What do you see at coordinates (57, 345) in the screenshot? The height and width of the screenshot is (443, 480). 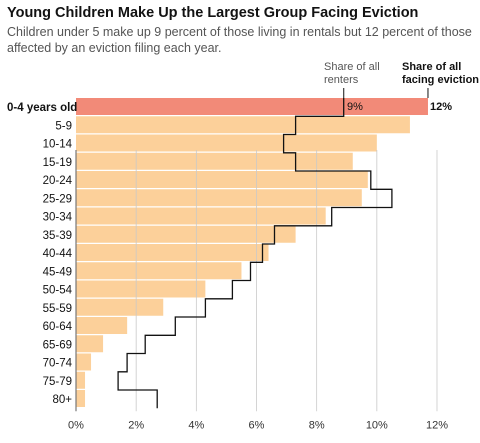 I see `category-label-13: 65-69` at bounding box center [57, 345].